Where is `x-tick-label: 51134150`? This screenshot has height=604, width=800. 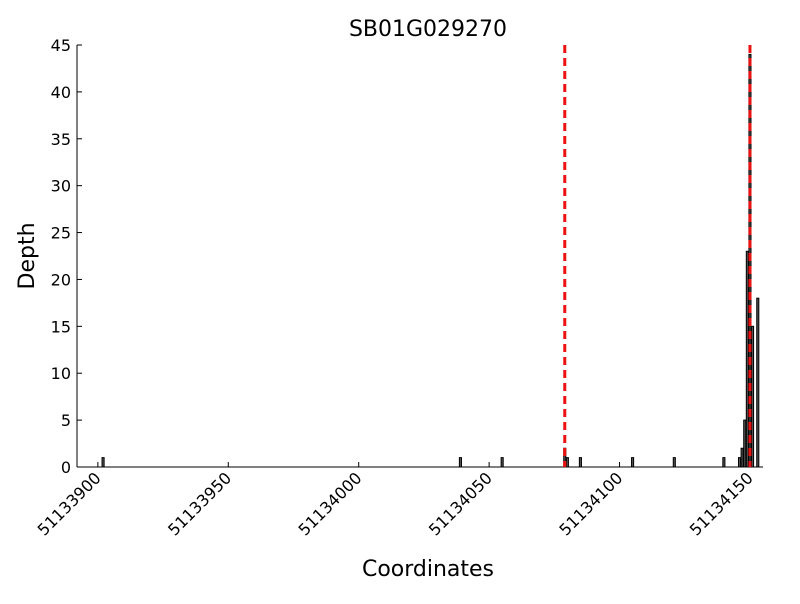
x-tick-label: 51134150 is located at coordinates (721, 503).